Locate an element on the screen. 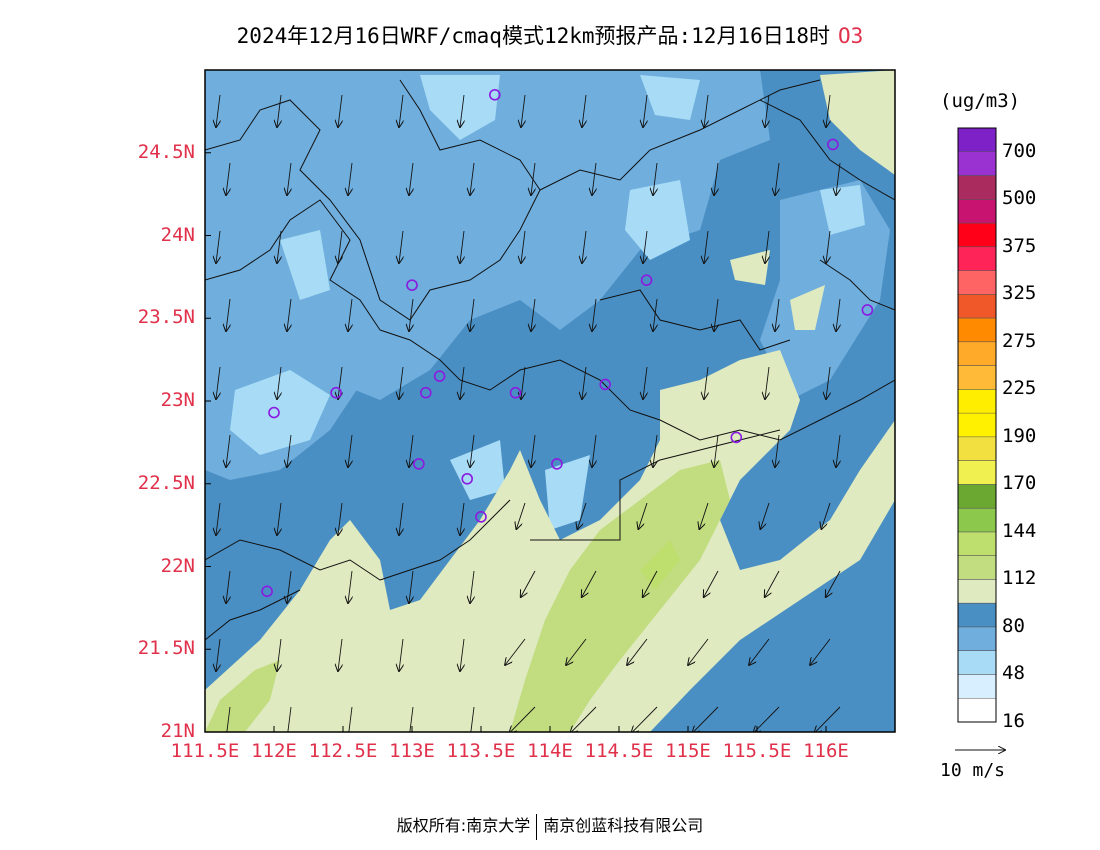 The width and height of the screenshot is (1100, 850). colorbar-label: 325 is located at coordinates (1019, 293).